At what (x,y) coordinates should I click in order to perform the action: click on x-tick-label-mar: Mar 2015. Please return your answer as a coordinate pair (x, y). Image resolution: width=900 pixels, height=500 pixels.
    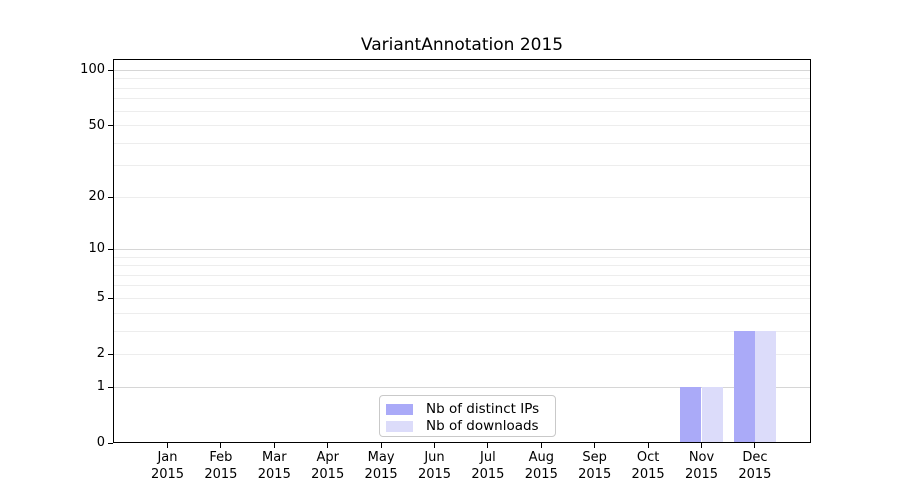
    Looking at the image, I should click on (274, 466).